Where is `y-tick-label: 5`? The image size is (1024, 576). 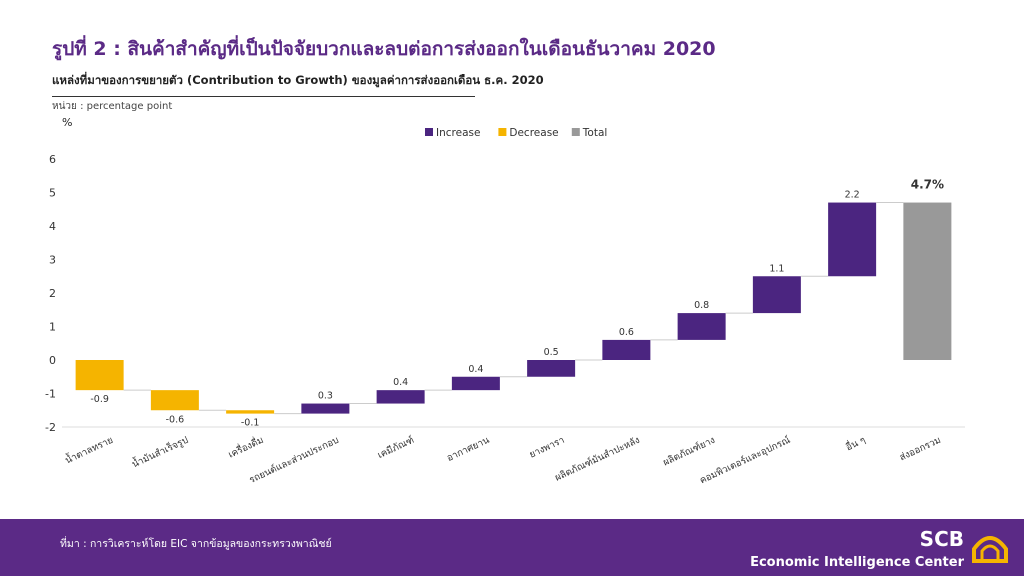 y-tick-label: 5 is located at coordinates (52, 193).